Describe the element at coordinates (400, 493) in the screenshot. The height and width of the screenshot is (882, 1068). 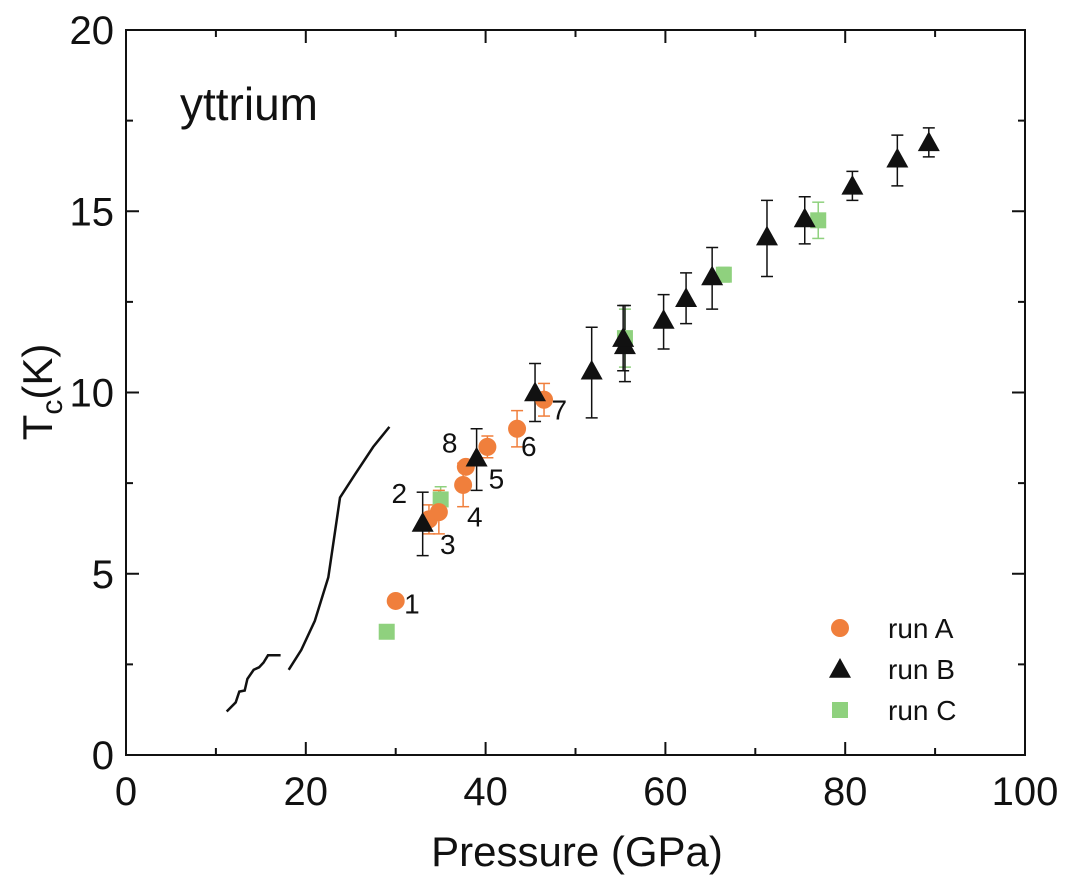
I see `point-label: 2` at that location.